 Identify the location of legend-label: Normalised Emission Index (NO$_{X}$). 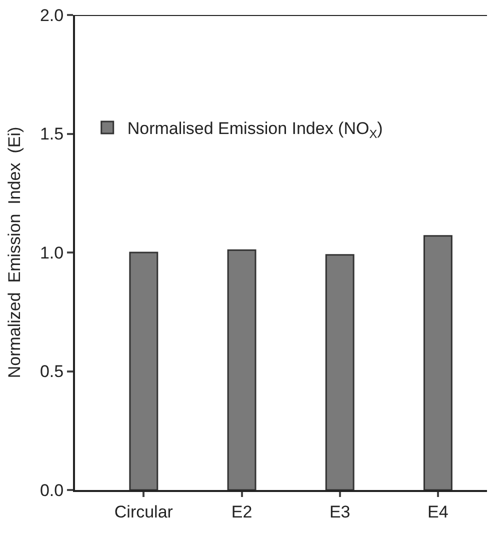
(255, 130).